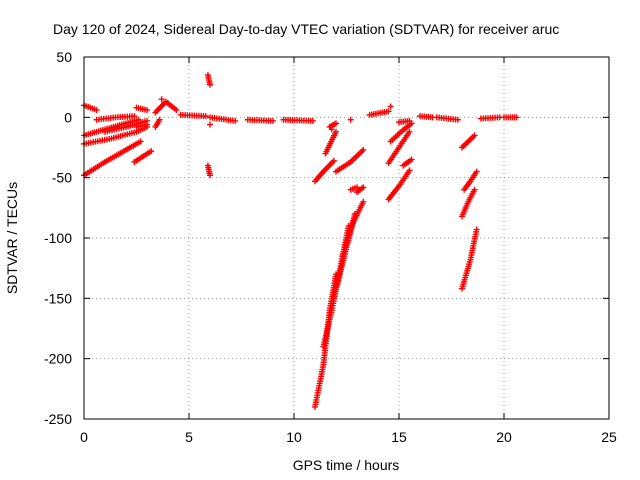 Image resolution: width=640 pixels, height=480 pixels. I want to click on x-axis-title: GPS time / hours, so click(346, 465).